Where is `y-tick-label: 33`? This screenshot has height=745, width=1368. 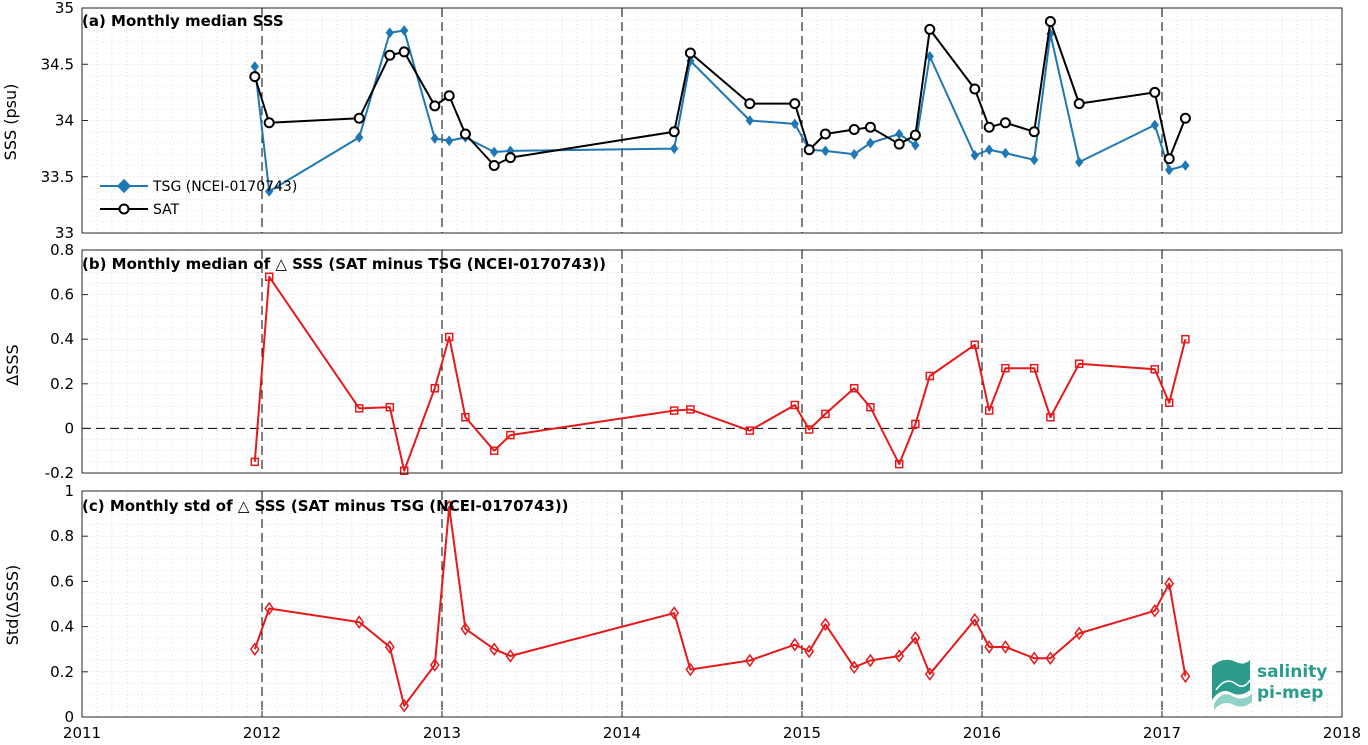 y-tick-label: 33 is located at coordinates (64, 233).